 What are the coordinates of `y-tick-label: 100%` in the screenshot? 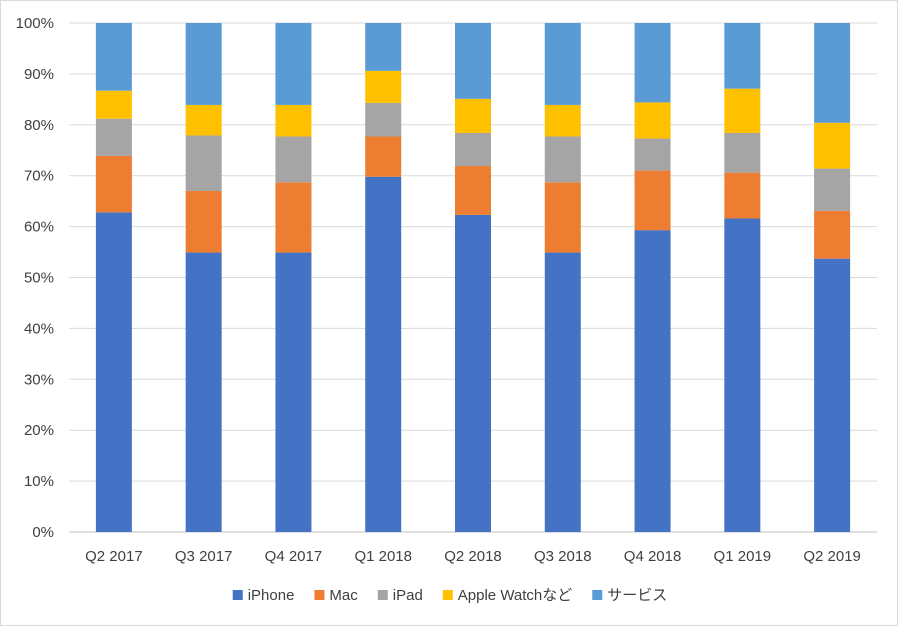 It's located at (35, 23).